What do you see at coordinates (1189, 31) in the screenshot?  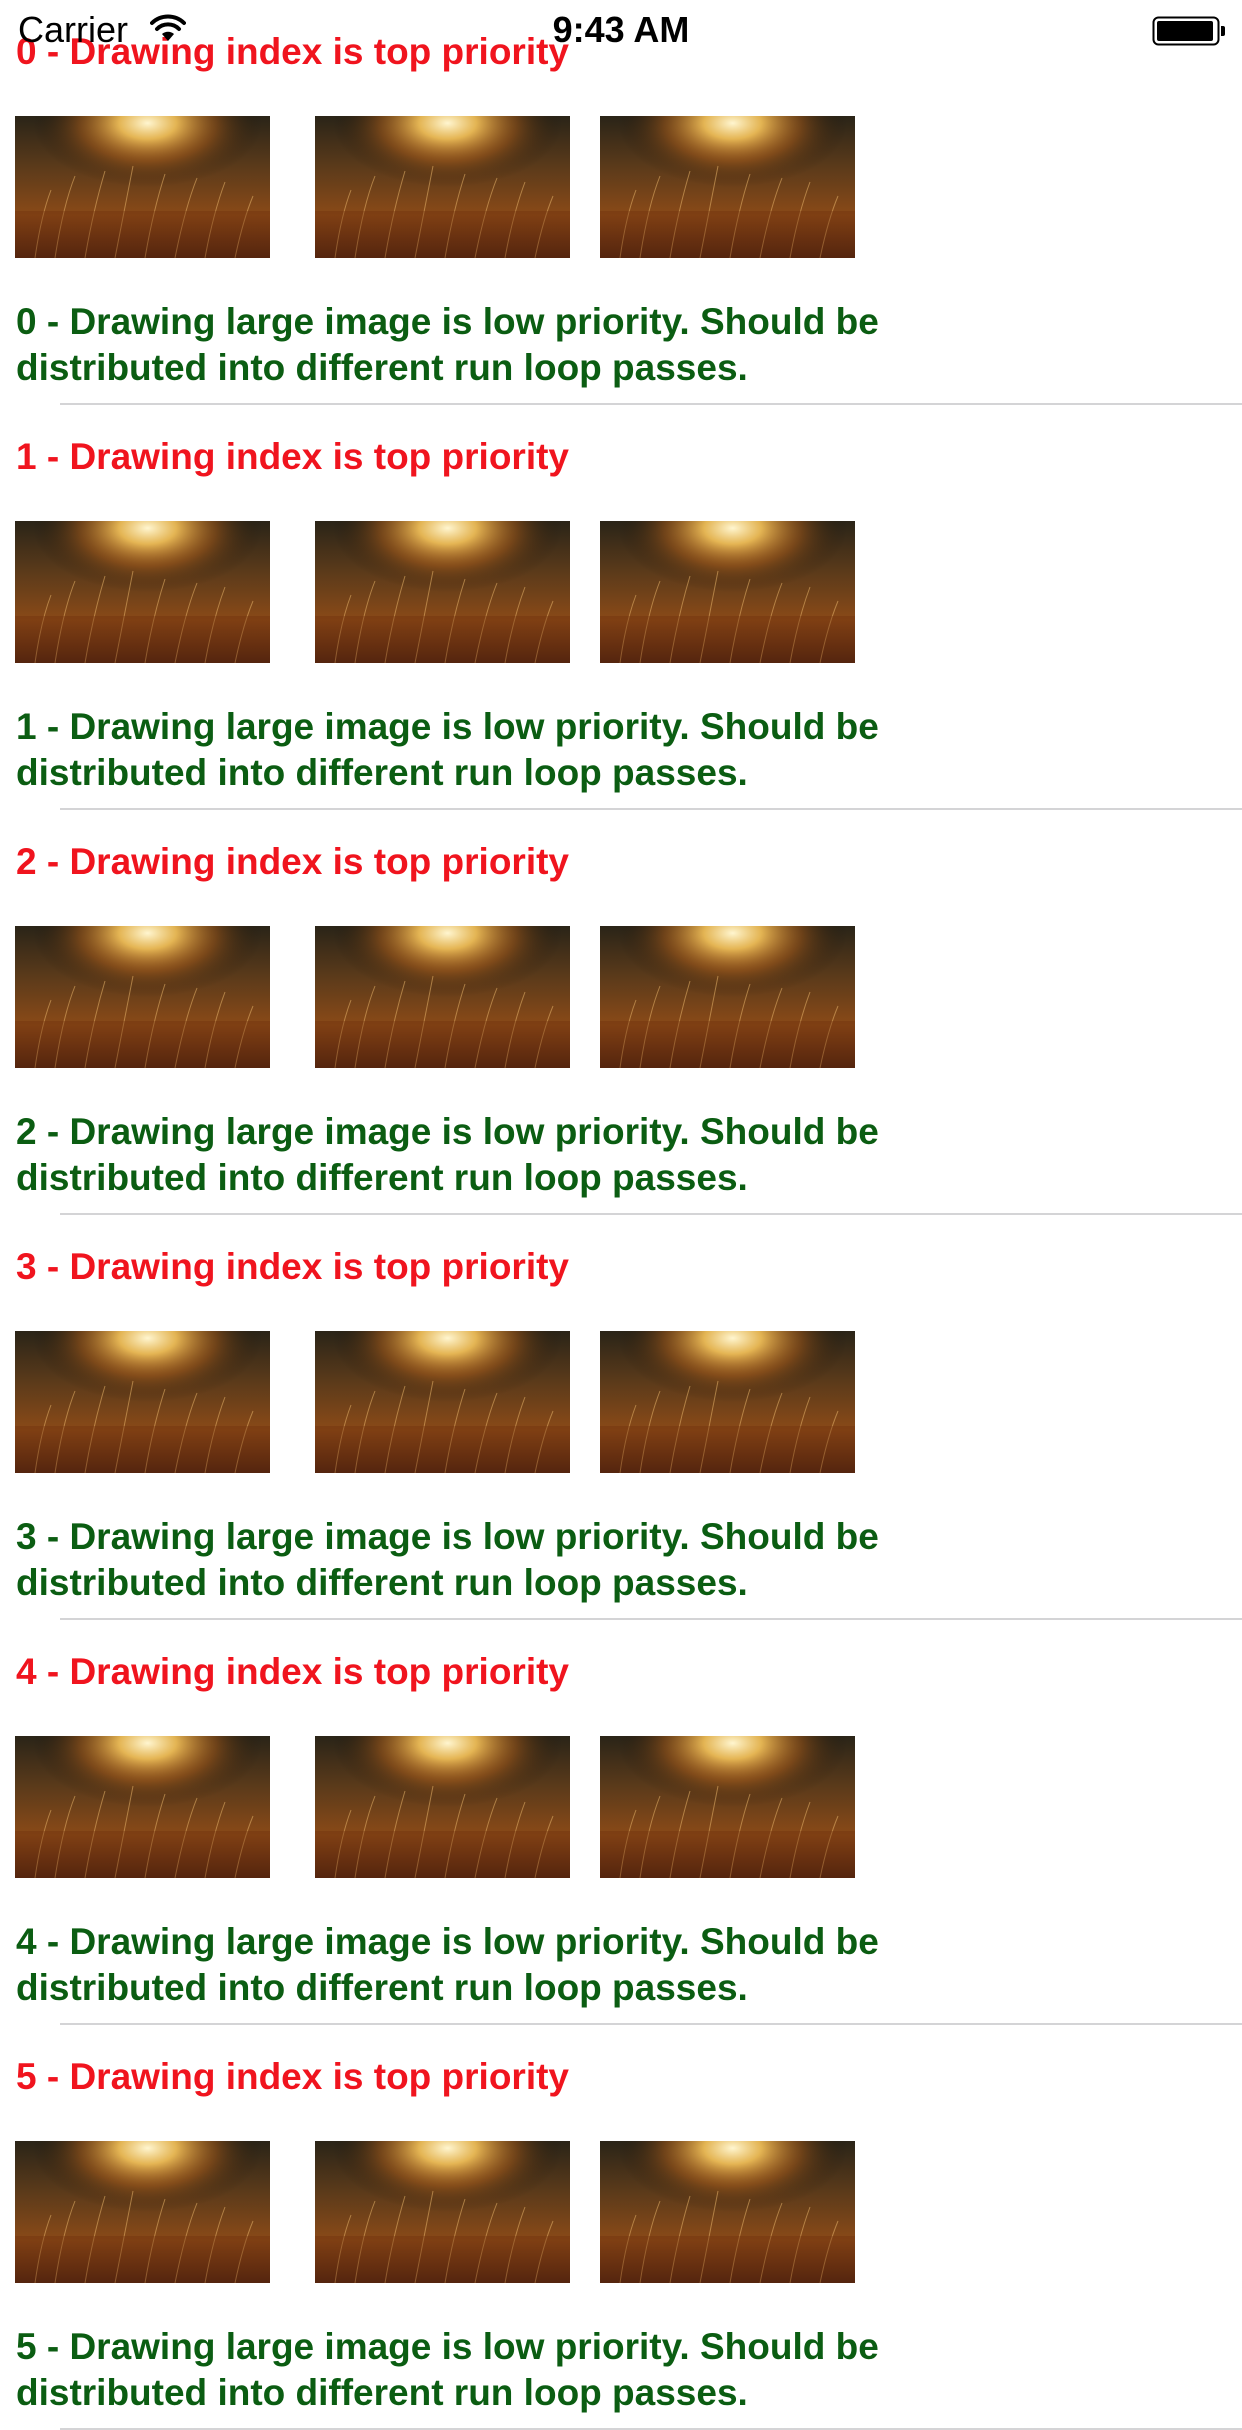 I see `battery-icon` at bounding box center [1189, 31].